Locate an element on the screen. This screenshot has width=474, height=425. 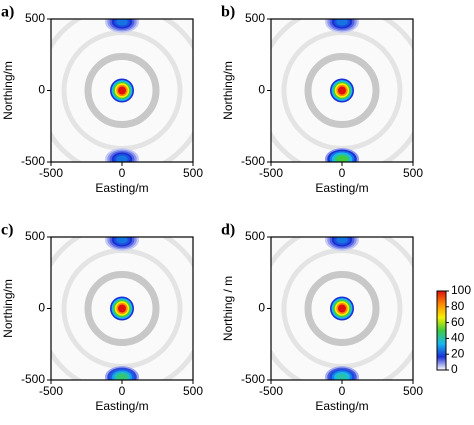
colorbar is located at coordinates (441, 330).